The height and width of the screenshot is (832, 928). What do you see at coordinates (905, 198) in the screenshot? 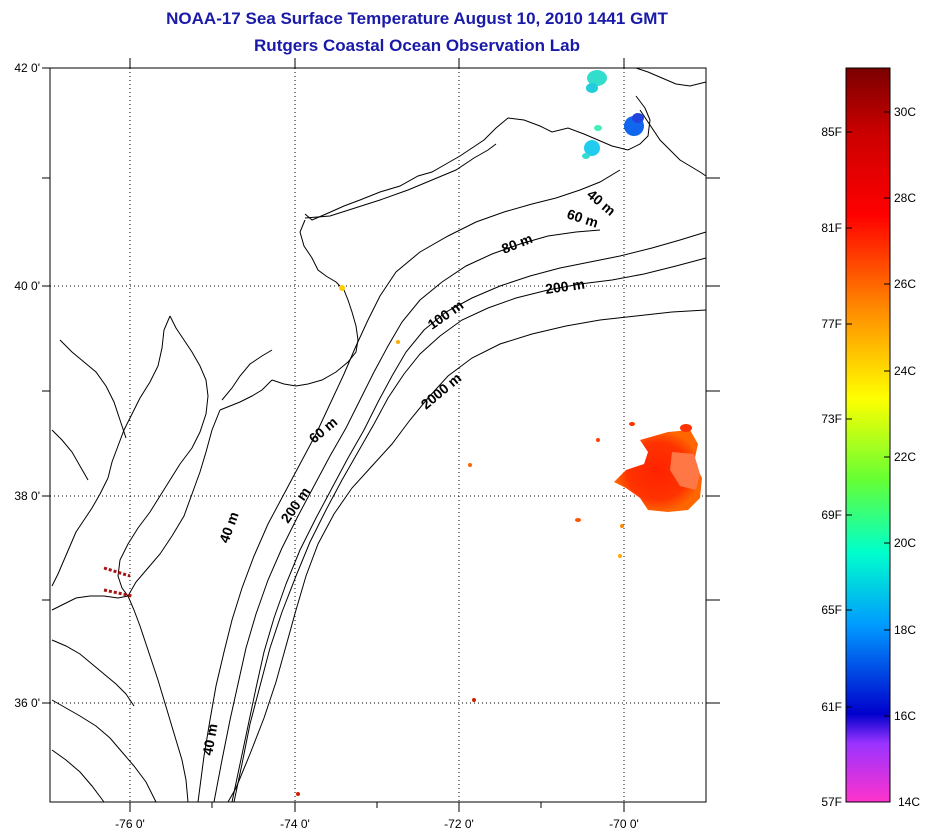
I see `colorbar-c-label: 28C` at bounding box center [905, 198].